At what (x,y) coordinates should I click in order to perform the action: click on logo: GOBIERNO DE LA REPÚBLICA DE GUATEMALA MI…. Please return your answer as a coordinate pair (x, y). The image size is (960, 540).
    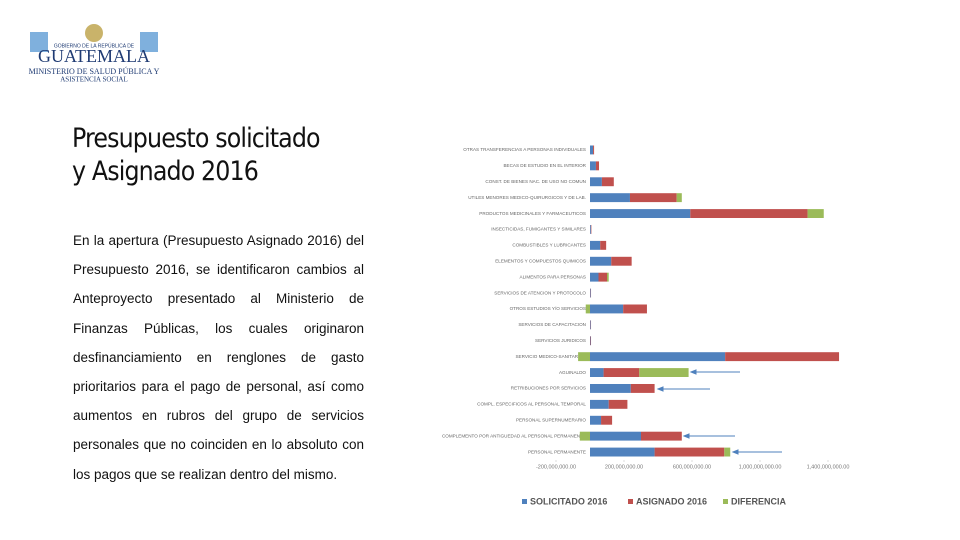
    Looking at the image, I should click on (94, 54).